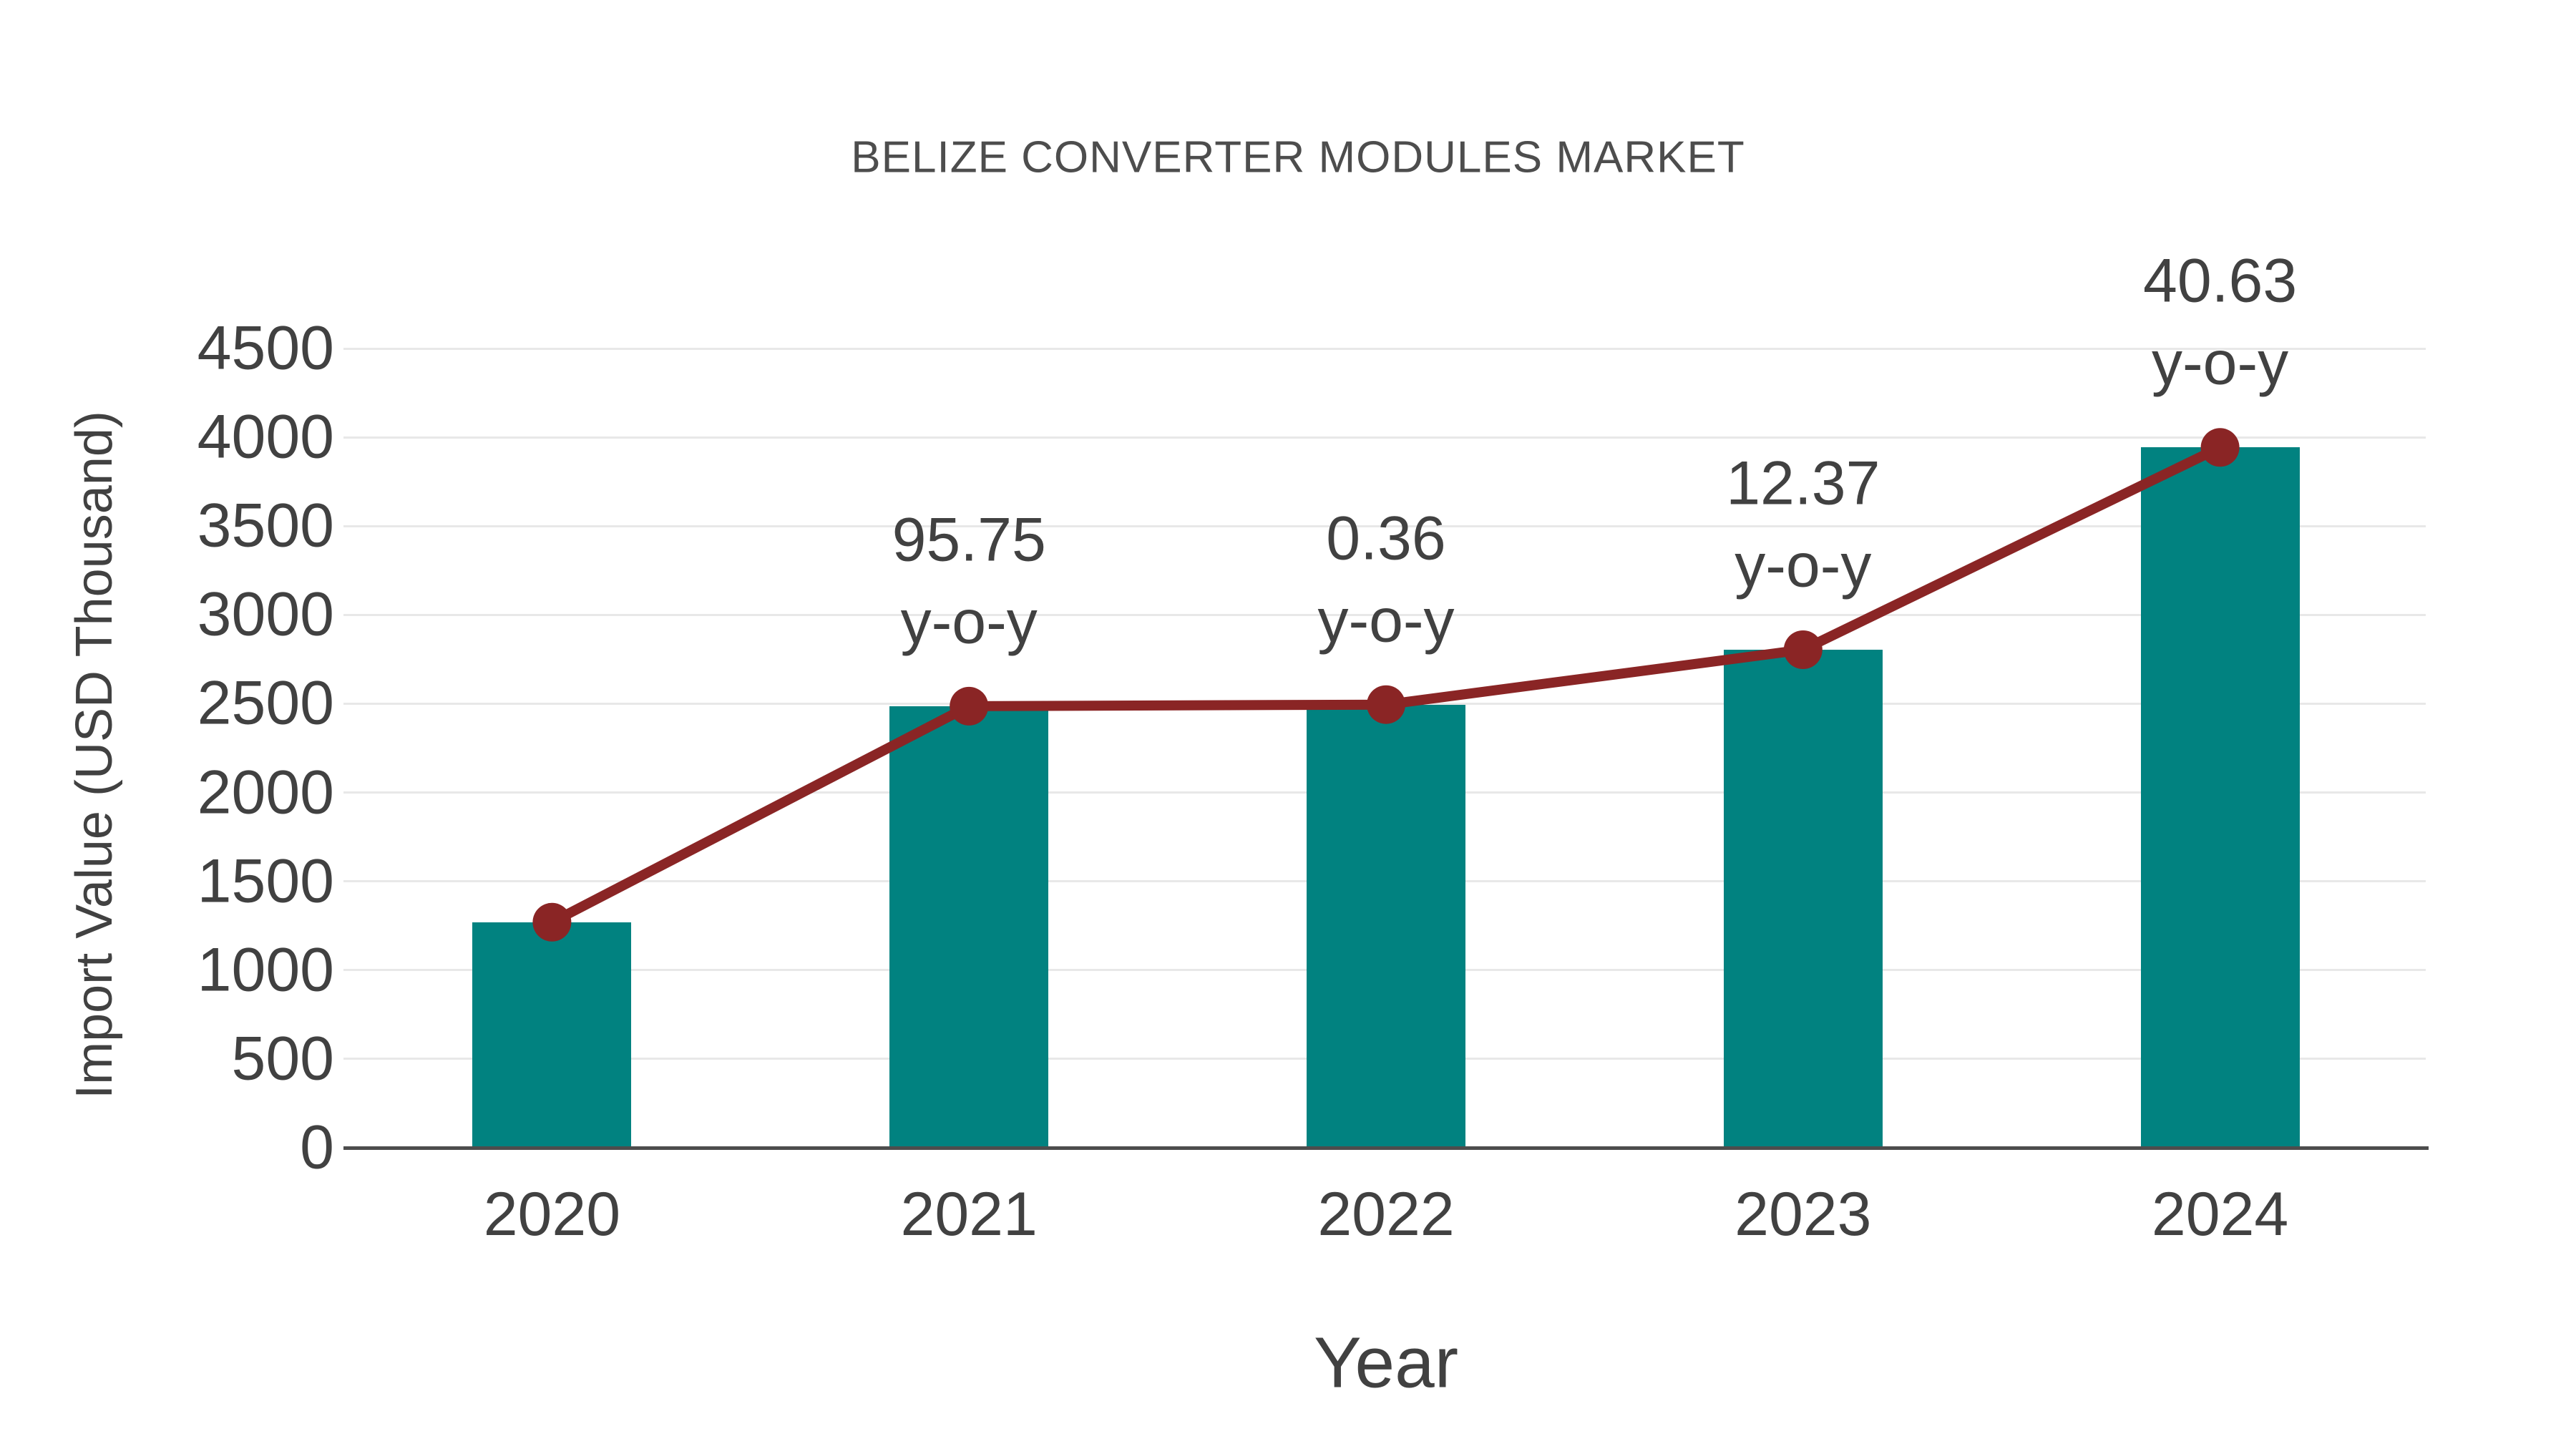  I want to click on y-tick-label-0: 0, so click(317, 1147).